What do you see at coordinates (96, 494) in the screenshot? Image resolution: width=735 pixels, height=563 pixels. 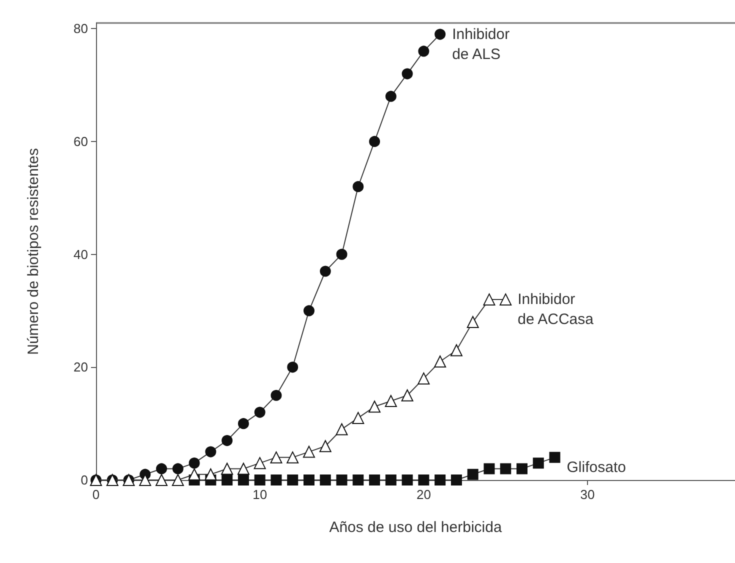 I see `x-tick-label: 0` at bounding box center [96, 494].